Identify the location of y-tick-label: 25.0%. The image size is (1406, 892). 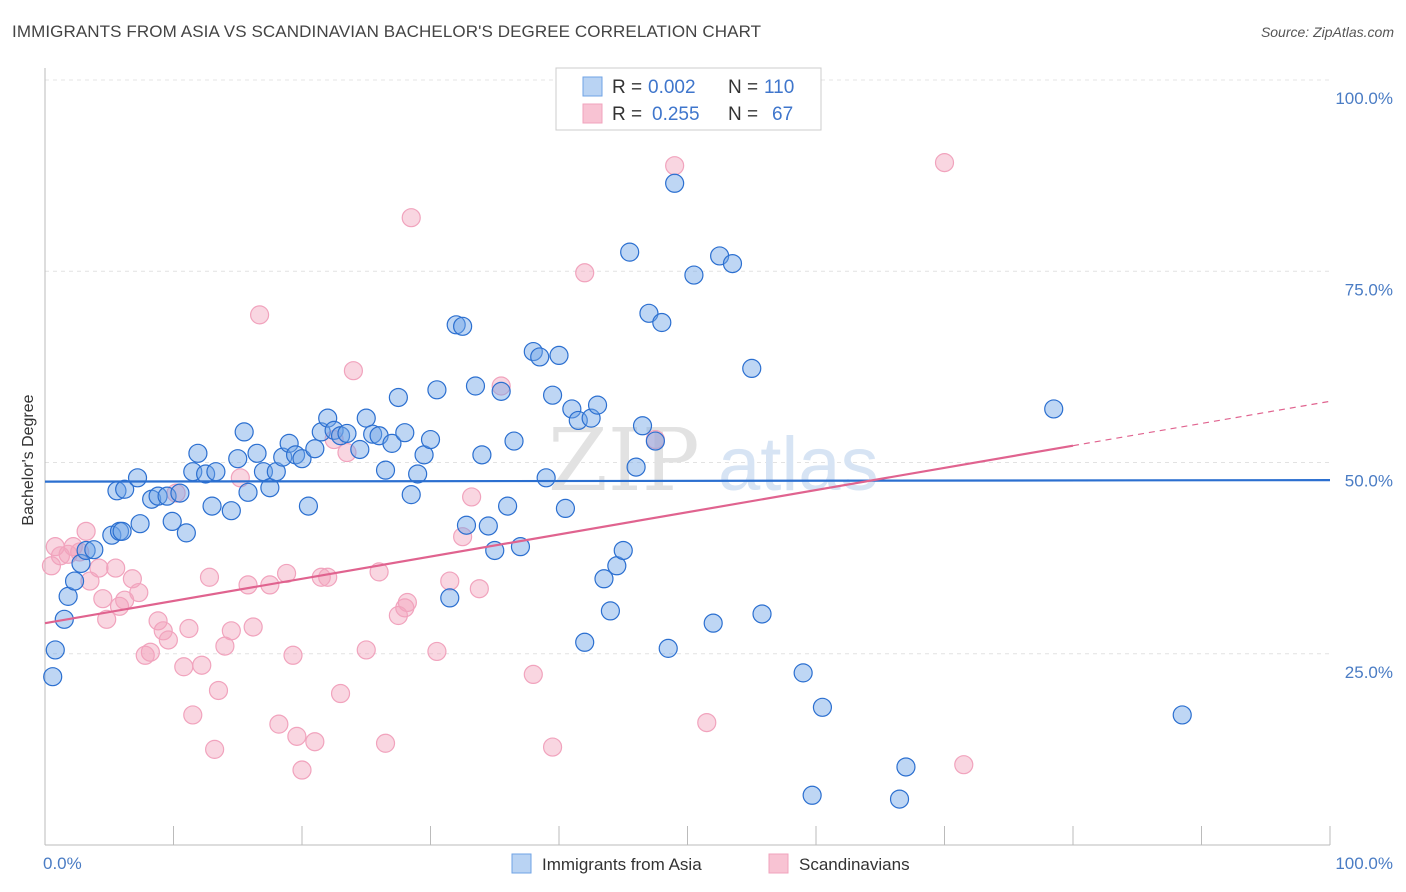
(1369, 672).